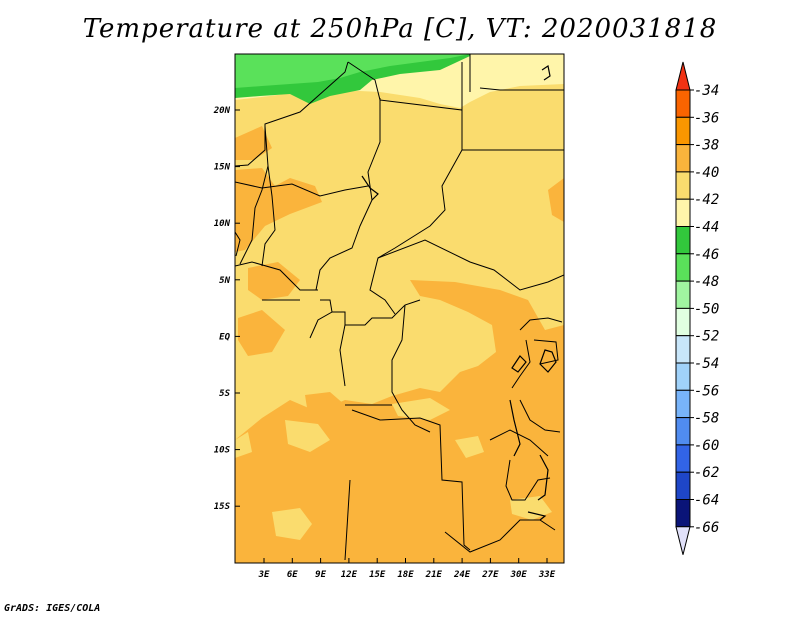 The height and width of the screenshot is (618, 800). I want to click on lon-label: 3E, so click(264, 575).